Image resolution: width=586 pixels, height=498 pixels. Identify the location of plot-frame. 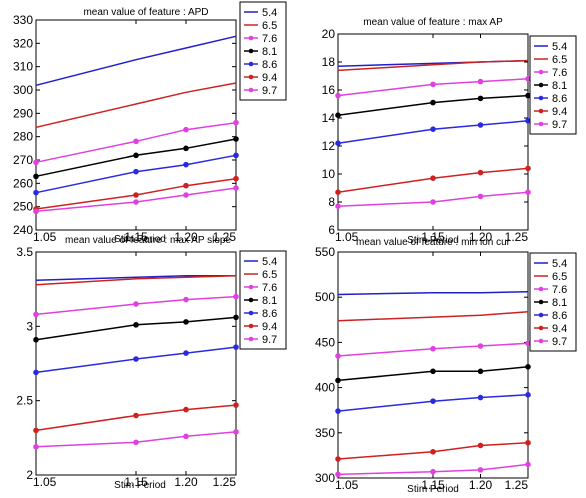
(136, 125).